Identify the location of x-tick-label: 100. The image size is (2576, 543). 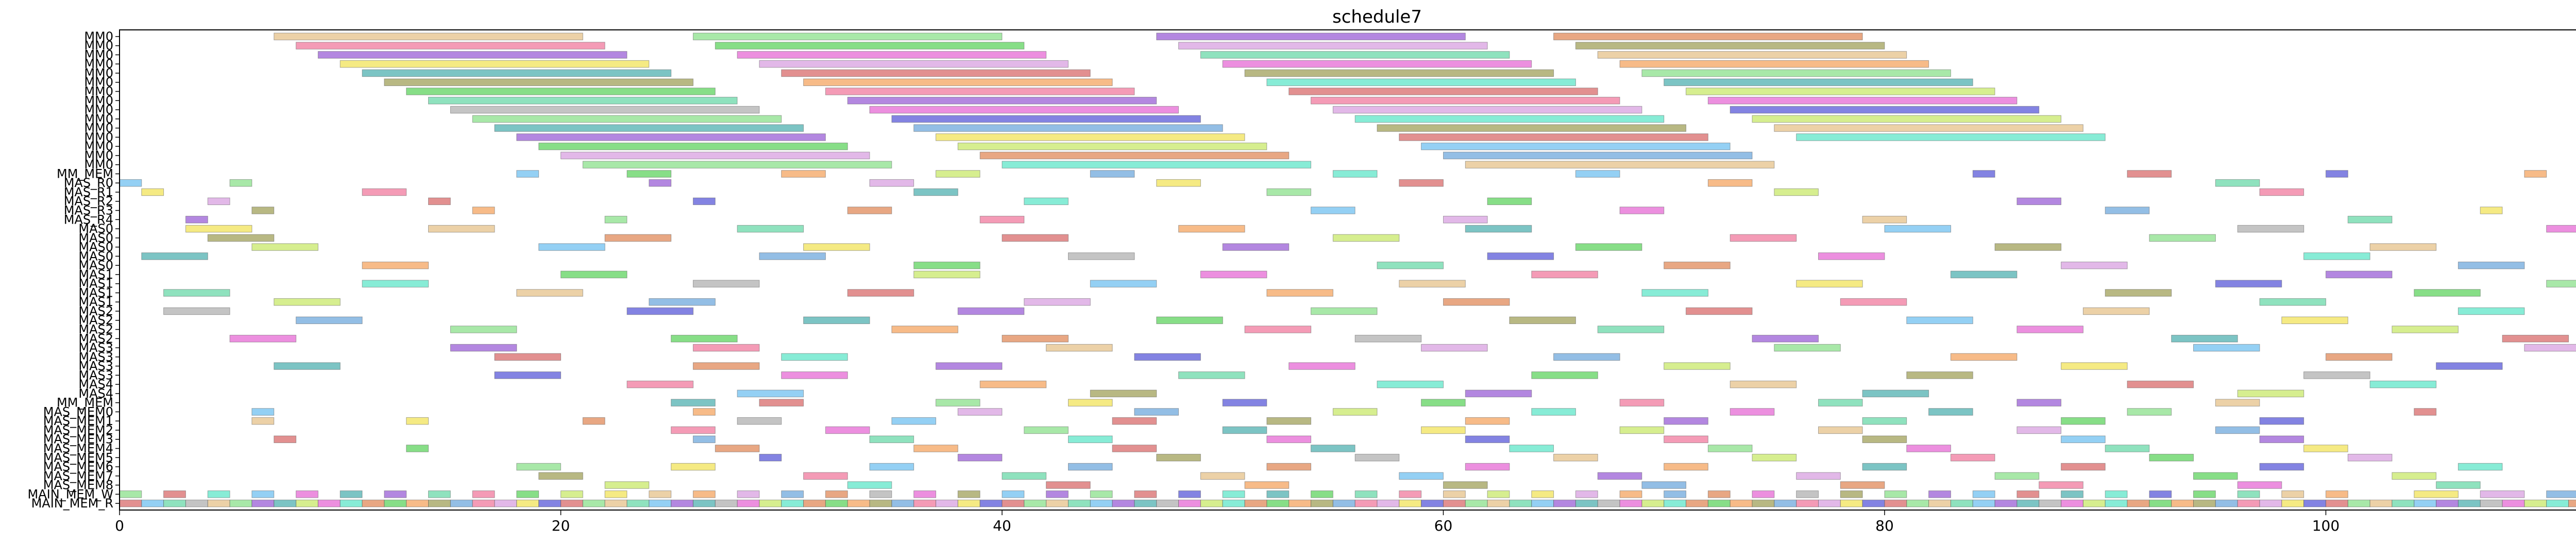
(2326, 525).